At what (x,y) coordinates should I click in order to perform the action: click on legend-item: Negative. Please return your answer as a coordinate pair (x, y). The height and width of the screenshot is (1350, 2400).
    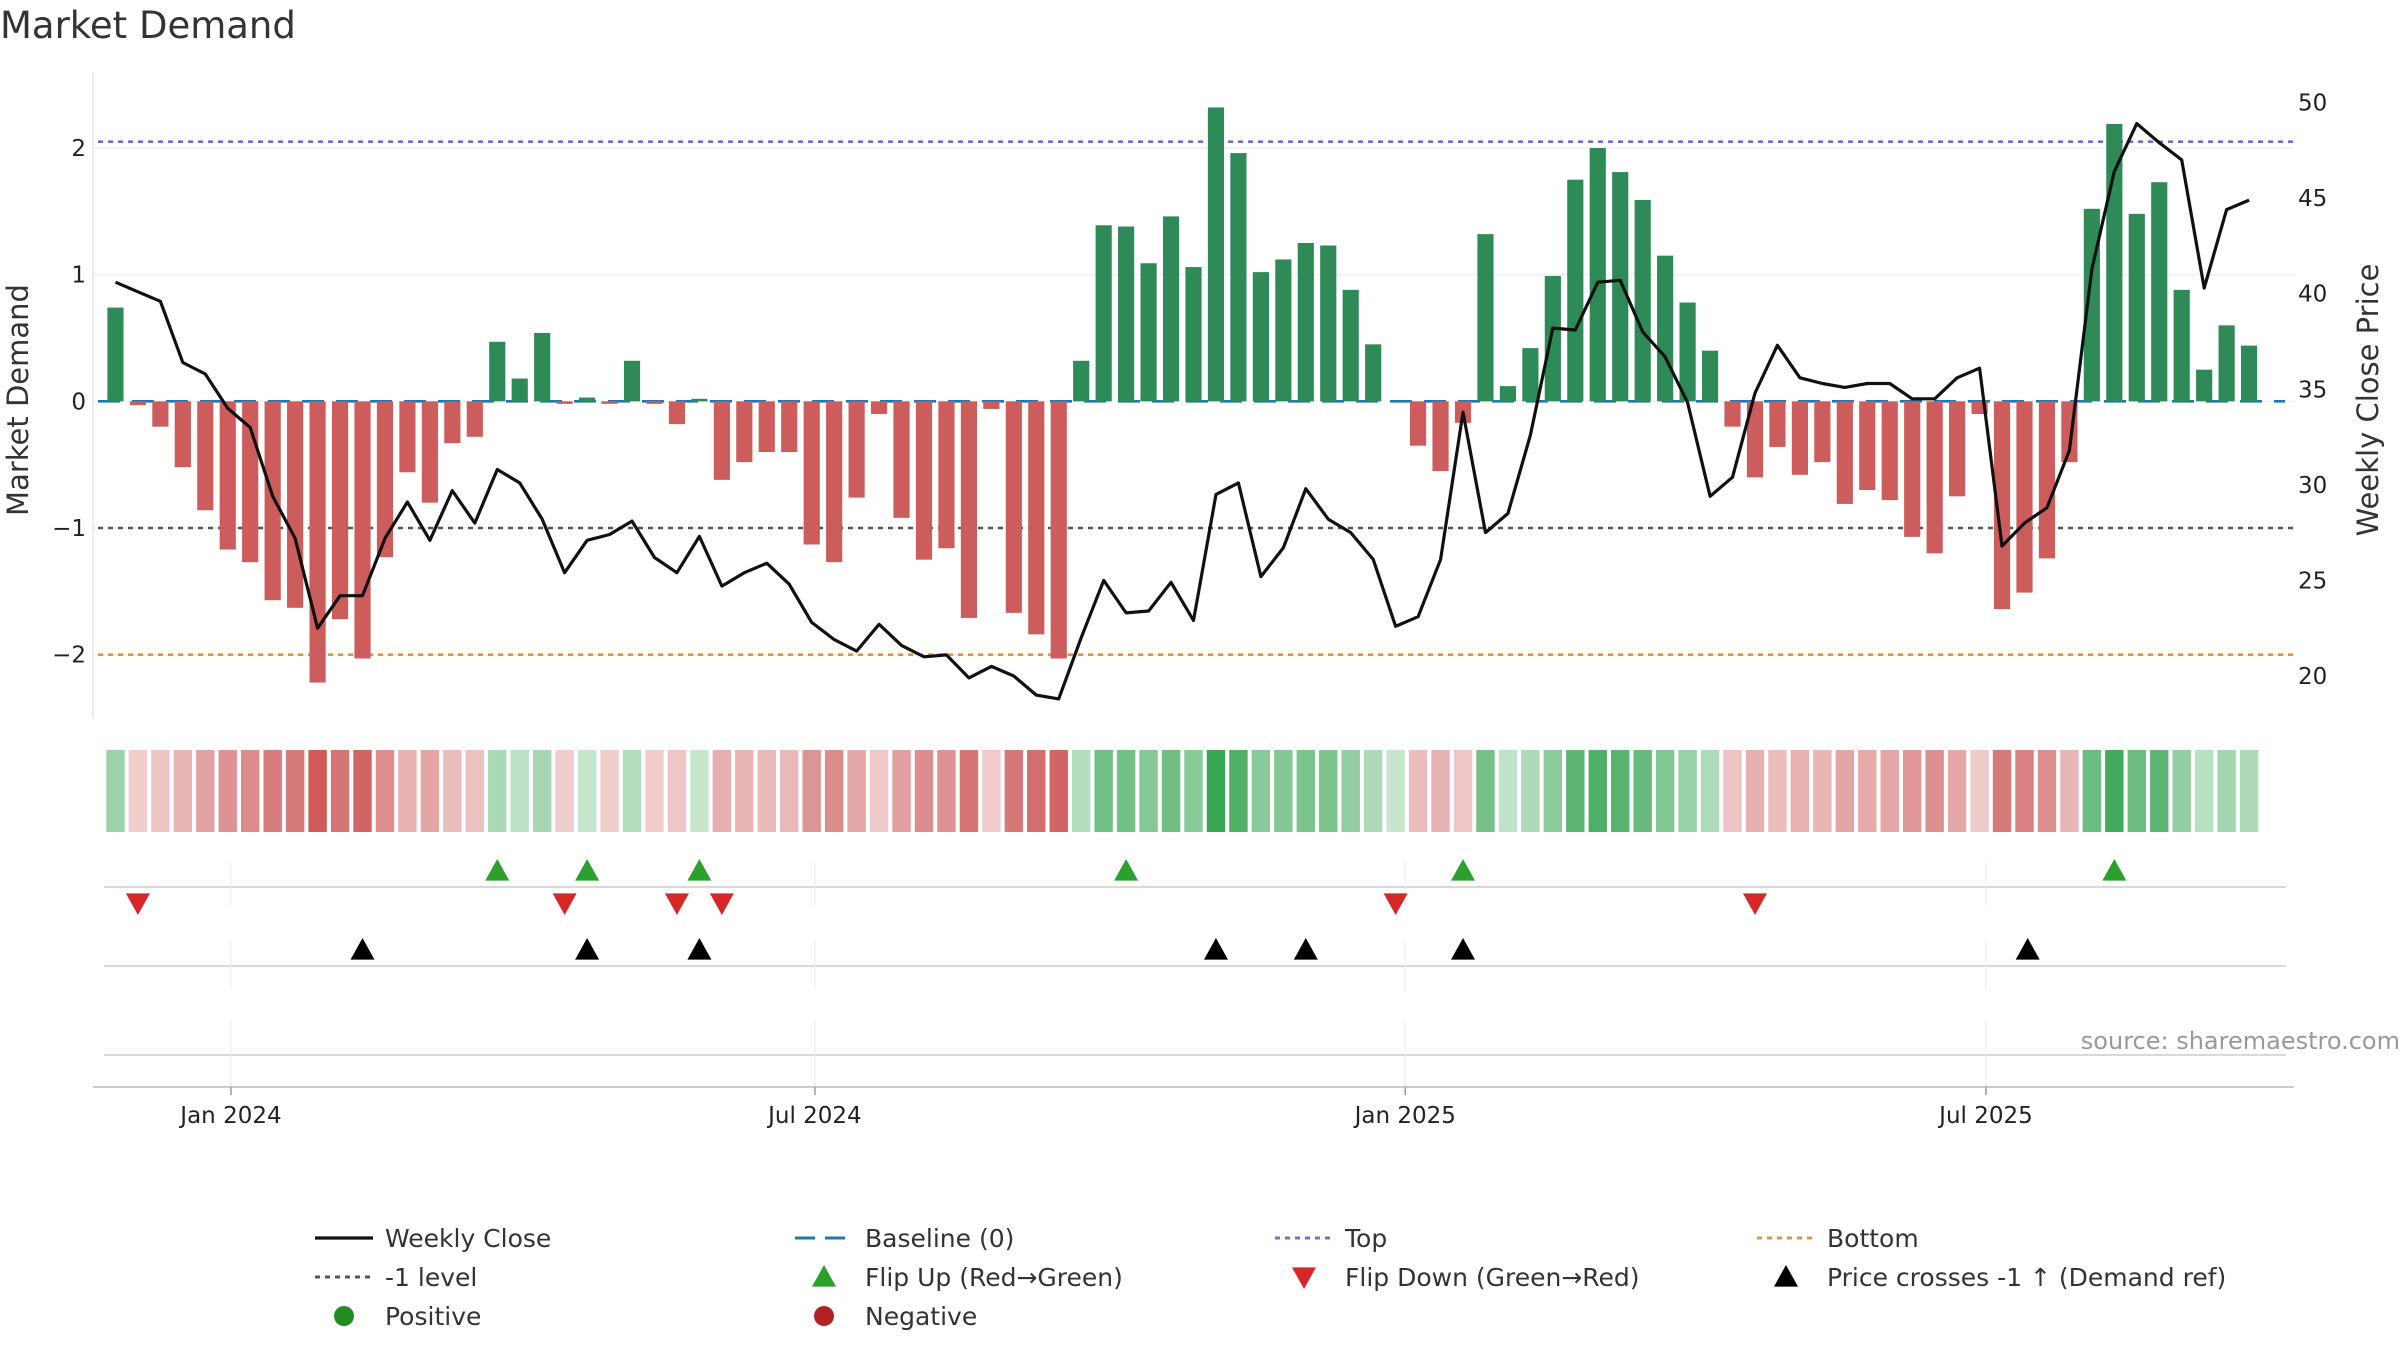
    Looking at the image, I should click on (895, 1316).